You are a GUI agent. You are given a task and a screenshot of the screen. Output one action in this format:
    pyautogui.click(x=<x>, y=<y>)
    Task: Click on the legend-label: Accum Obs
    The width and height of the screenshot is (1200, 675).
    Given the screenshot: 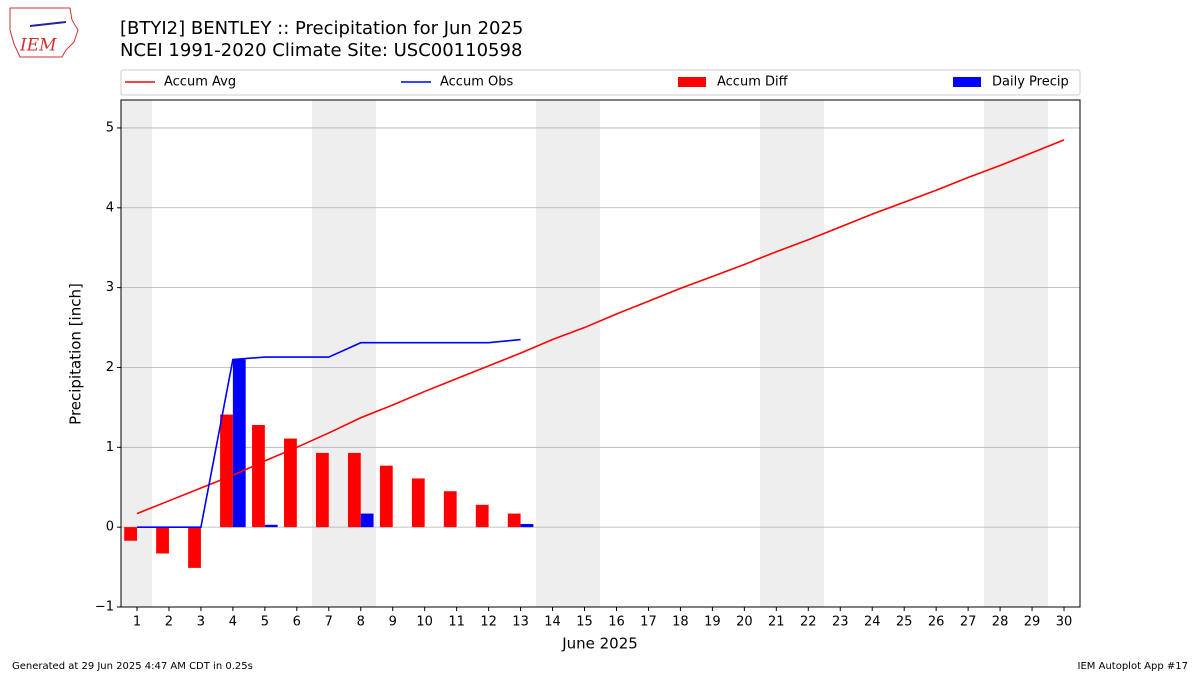 What is the action you would take?
    pyautogui.click(x=476, y=82)
    